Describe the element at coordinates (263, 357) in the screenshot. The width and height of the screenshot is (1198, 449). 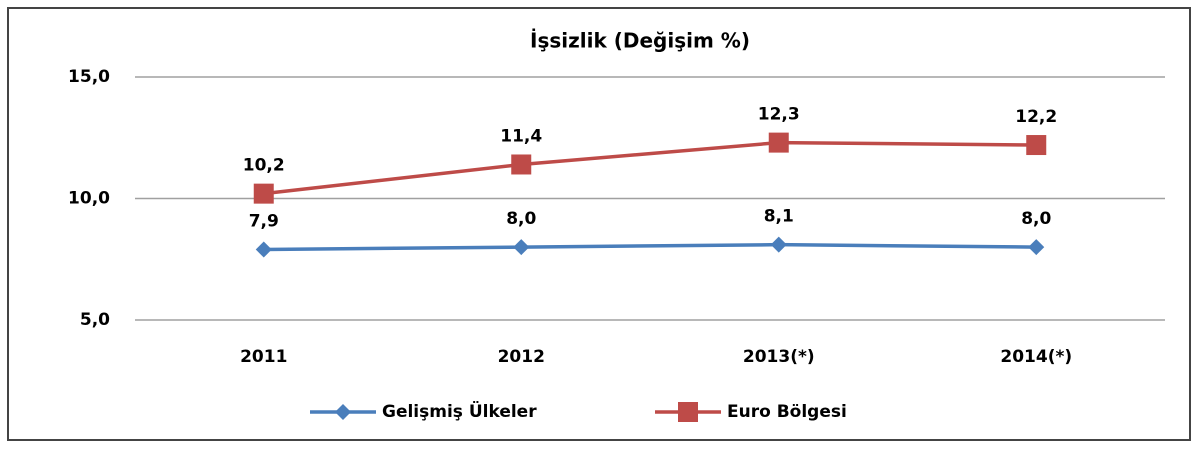
I see `x-tick-label: 2011` at that location.